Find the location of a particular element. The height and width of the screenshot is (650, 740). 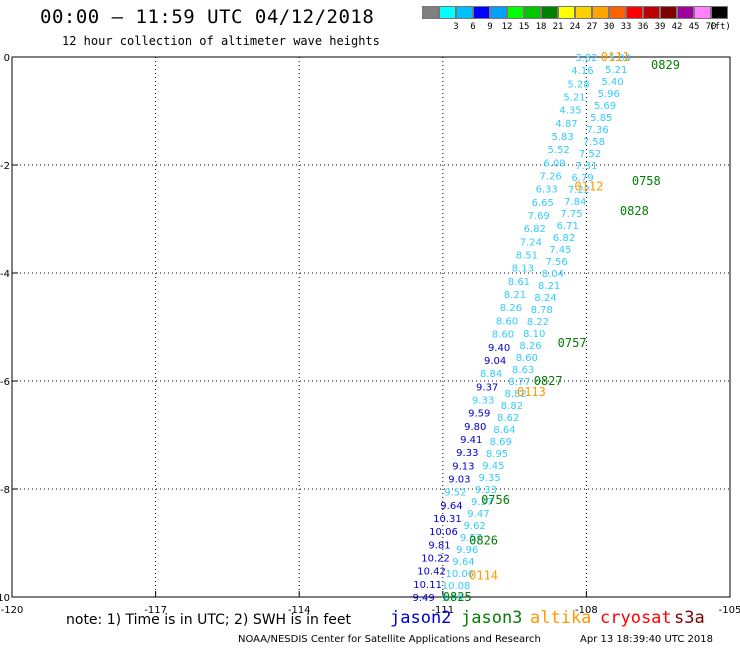

x-tick-label: -111 is located at coordinates (442, 610).